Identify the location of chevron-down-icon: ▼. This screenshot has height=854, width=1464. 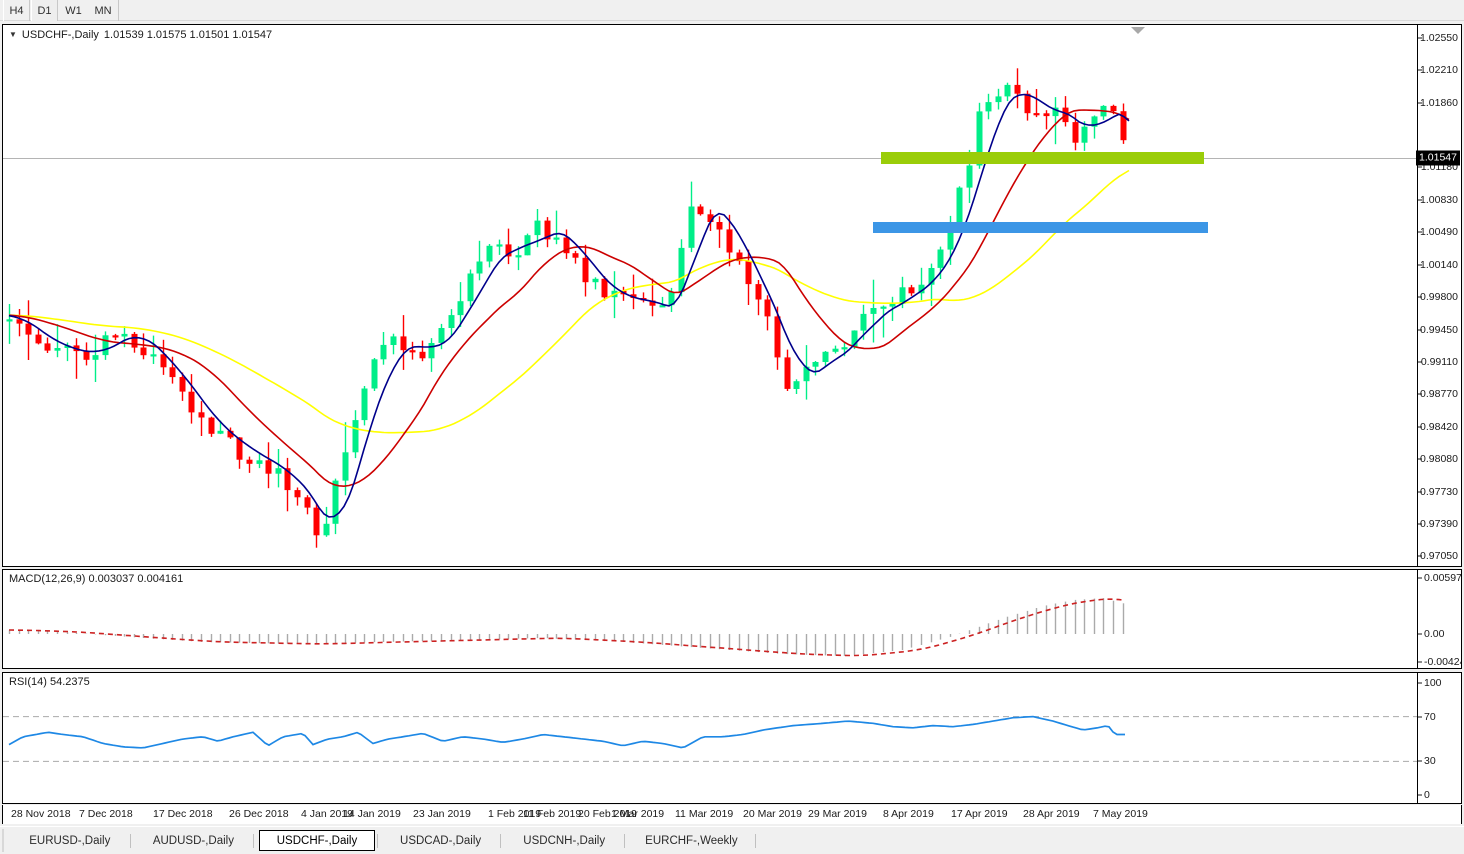
(13, 34).